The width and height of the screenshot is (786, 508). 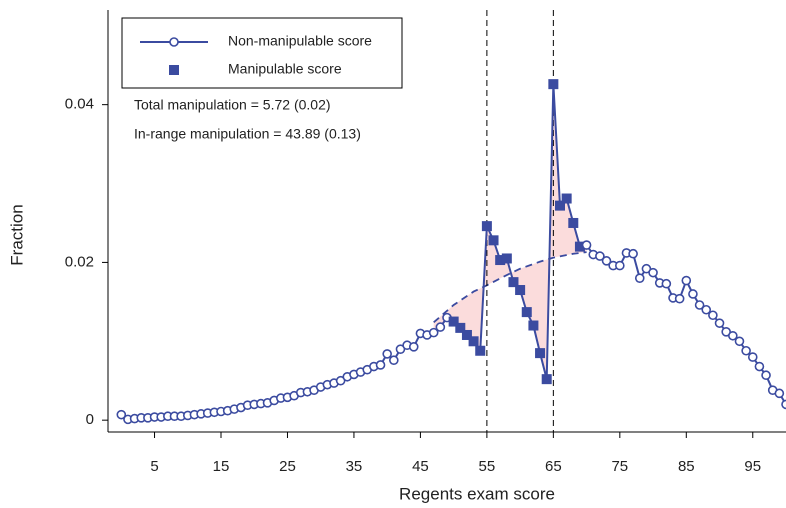 I want to click on legend-box, so click(x=262, y=53).